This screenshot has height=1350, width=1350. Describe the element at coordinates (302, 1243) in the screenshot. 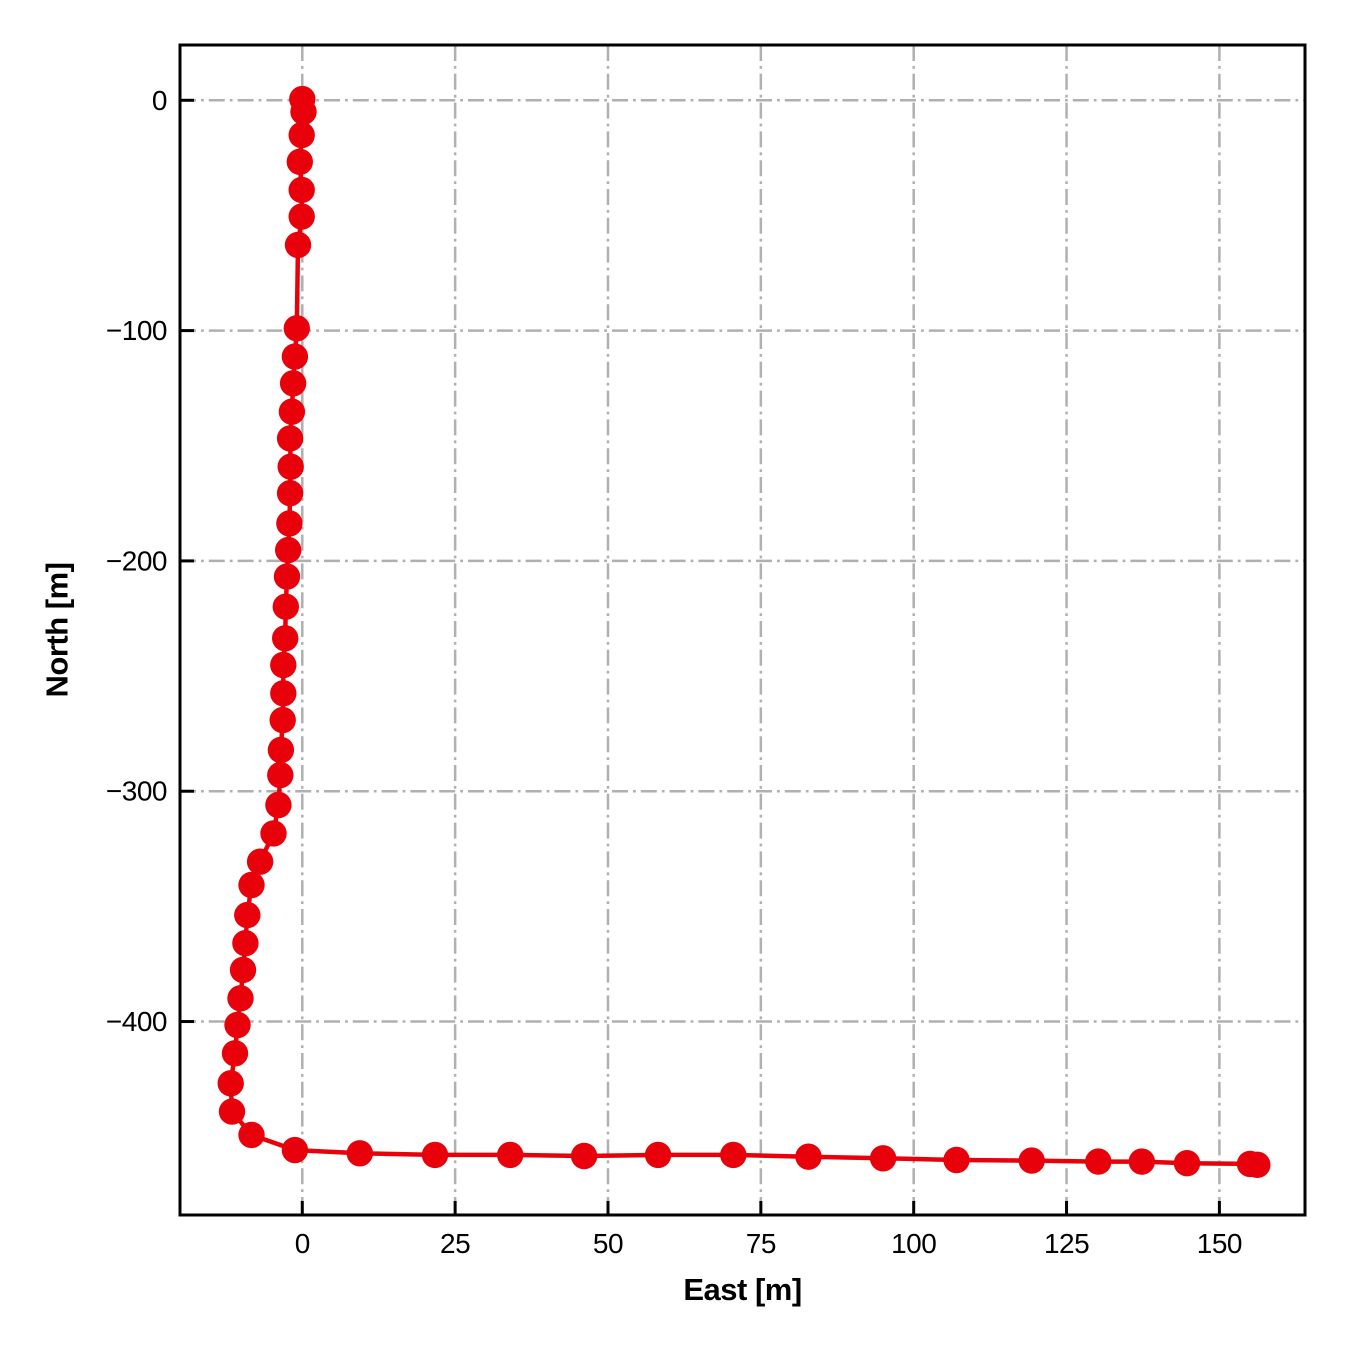

I see `x-tick-label: 0` at that location.